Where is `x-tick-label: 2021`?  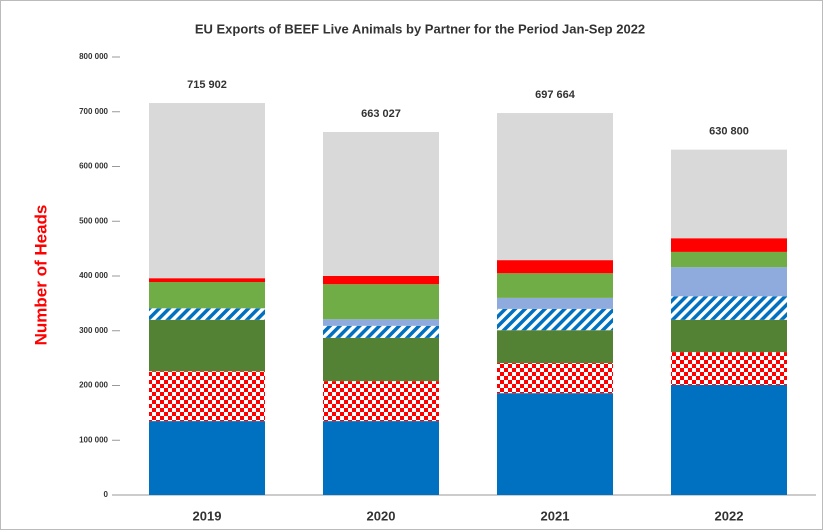
x-tick-label: 2021 is located at coordinates (555, 515).